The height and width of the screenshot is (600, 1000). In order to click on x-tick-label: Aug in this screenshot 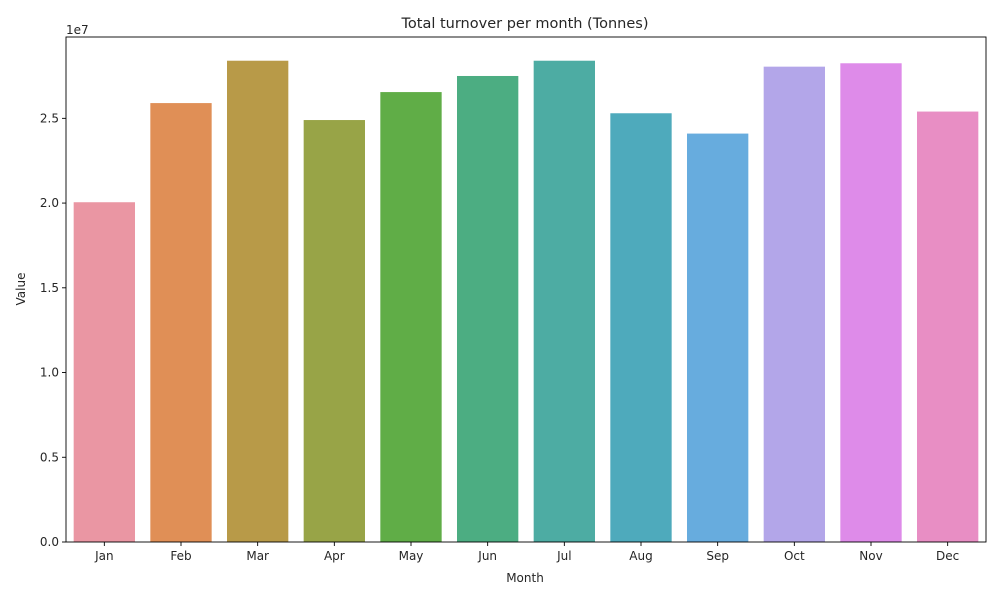, I will do `click(640, 556)`.